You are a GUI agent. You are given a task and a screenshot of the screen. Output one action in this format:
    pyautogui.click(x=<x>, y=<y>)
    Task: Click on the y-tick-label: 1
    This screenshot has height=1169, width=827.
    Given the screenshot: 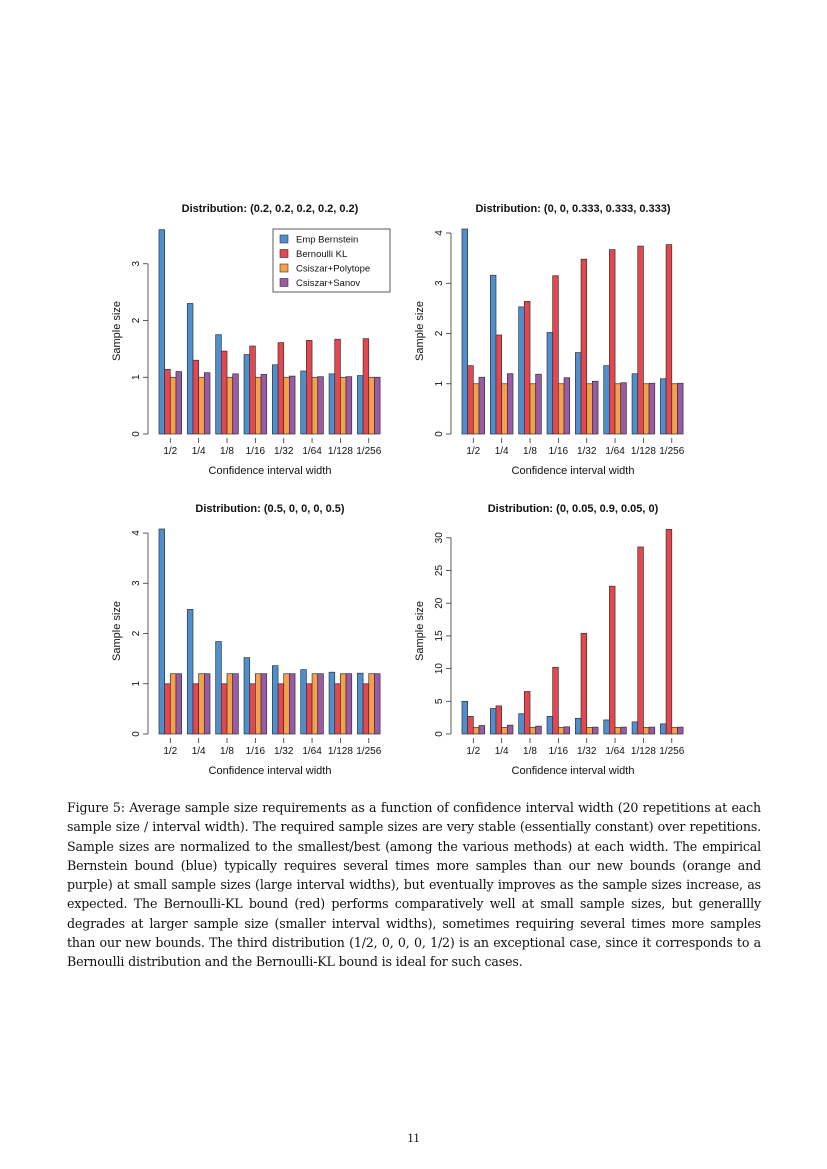 What is the action you would take?
    pyautogui.click(x=136, y=377)
    